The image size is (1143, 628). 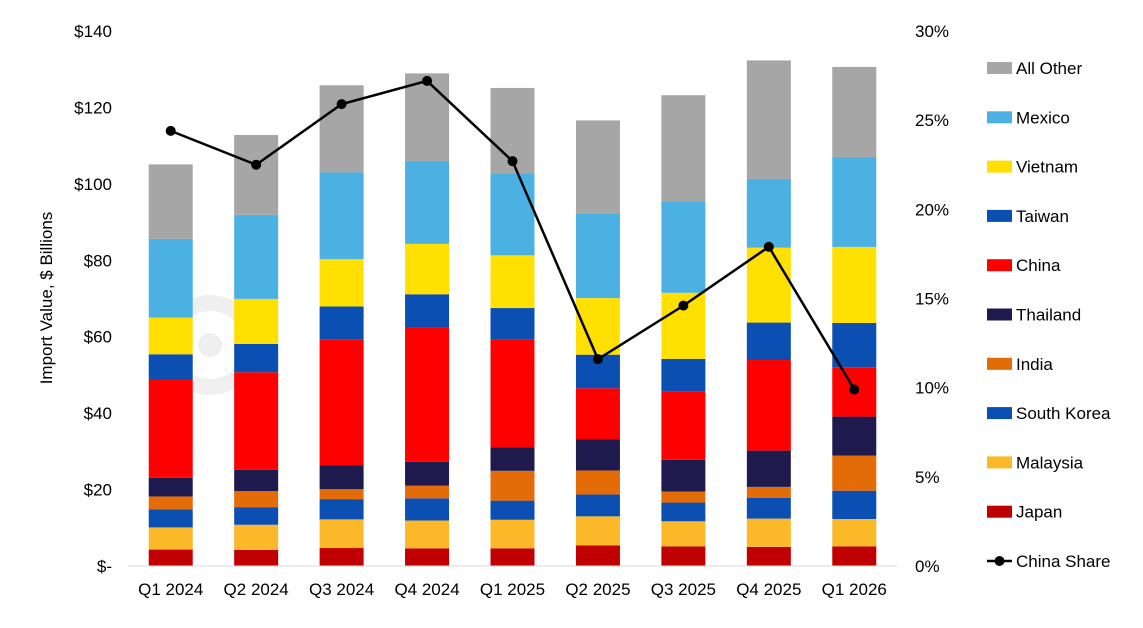 I want to click on y2-tick-label: 15%, so click(x=932, y=299).